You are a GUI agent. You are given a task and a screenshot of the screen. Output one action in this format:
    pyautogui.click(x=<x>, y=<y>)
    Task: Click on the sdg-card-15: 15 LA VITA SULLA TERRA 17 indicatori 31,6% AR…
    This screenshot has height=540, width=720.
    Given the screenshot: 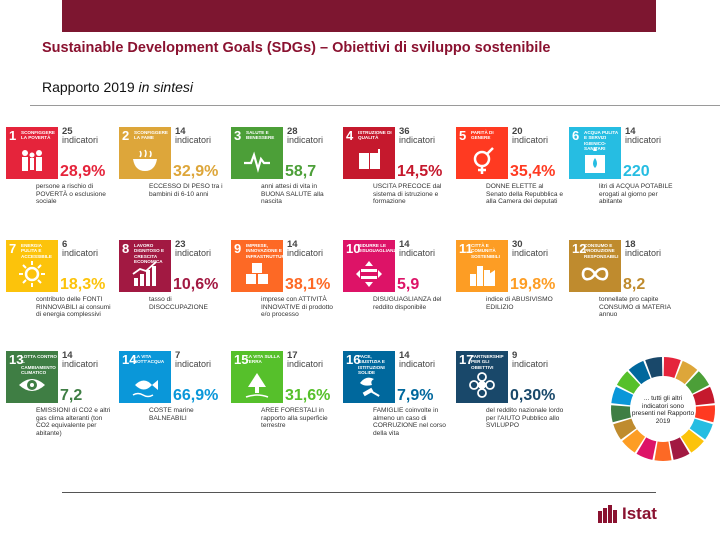 What is the action you would take?
    pyautogui.click(x=286, y=401)
    